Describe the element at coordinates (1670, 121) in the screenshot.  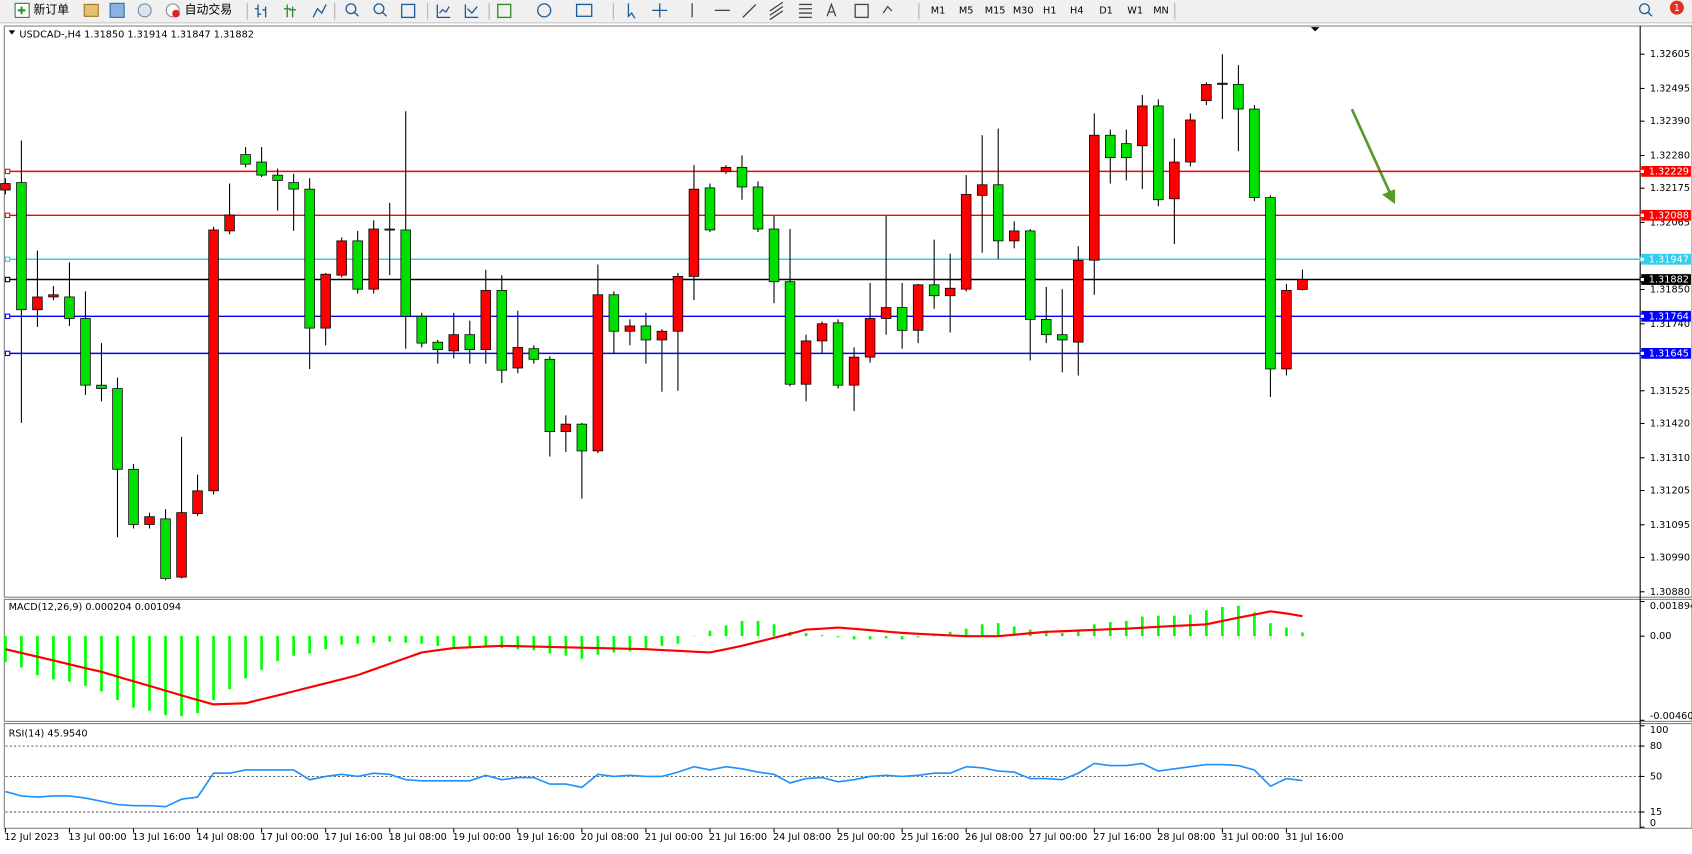
I see `y-tick-label: 1.32390` at that location.